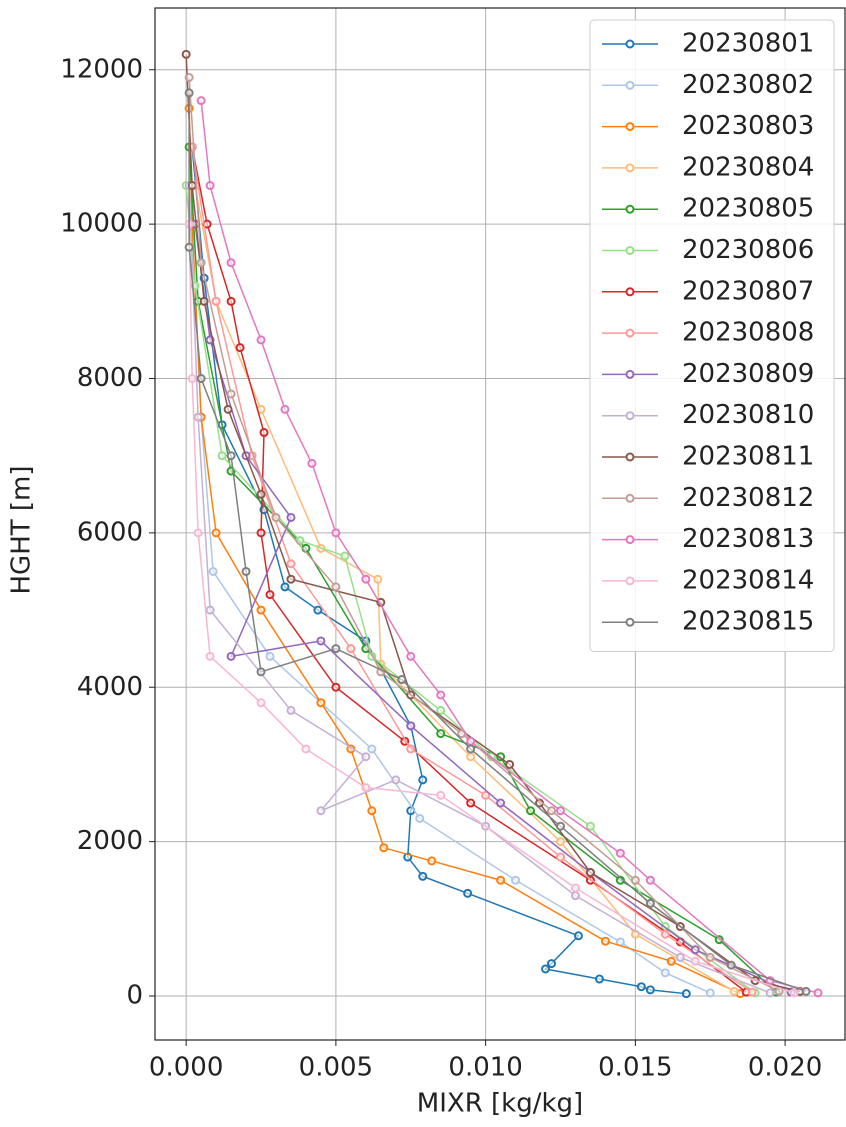 The width and height of the screenshot is (846, 1127). What do you see at coordinates (110, 378) in the screenshot?
I see `y-tick-label: 8000` at bounding box center [110, 378].